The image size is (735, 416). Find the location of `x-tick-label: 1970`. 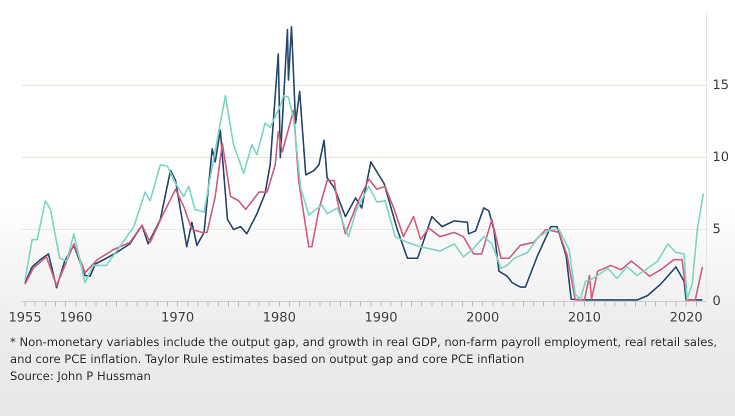

x-tick-label: 1970 is located at coordinates (177, 318).